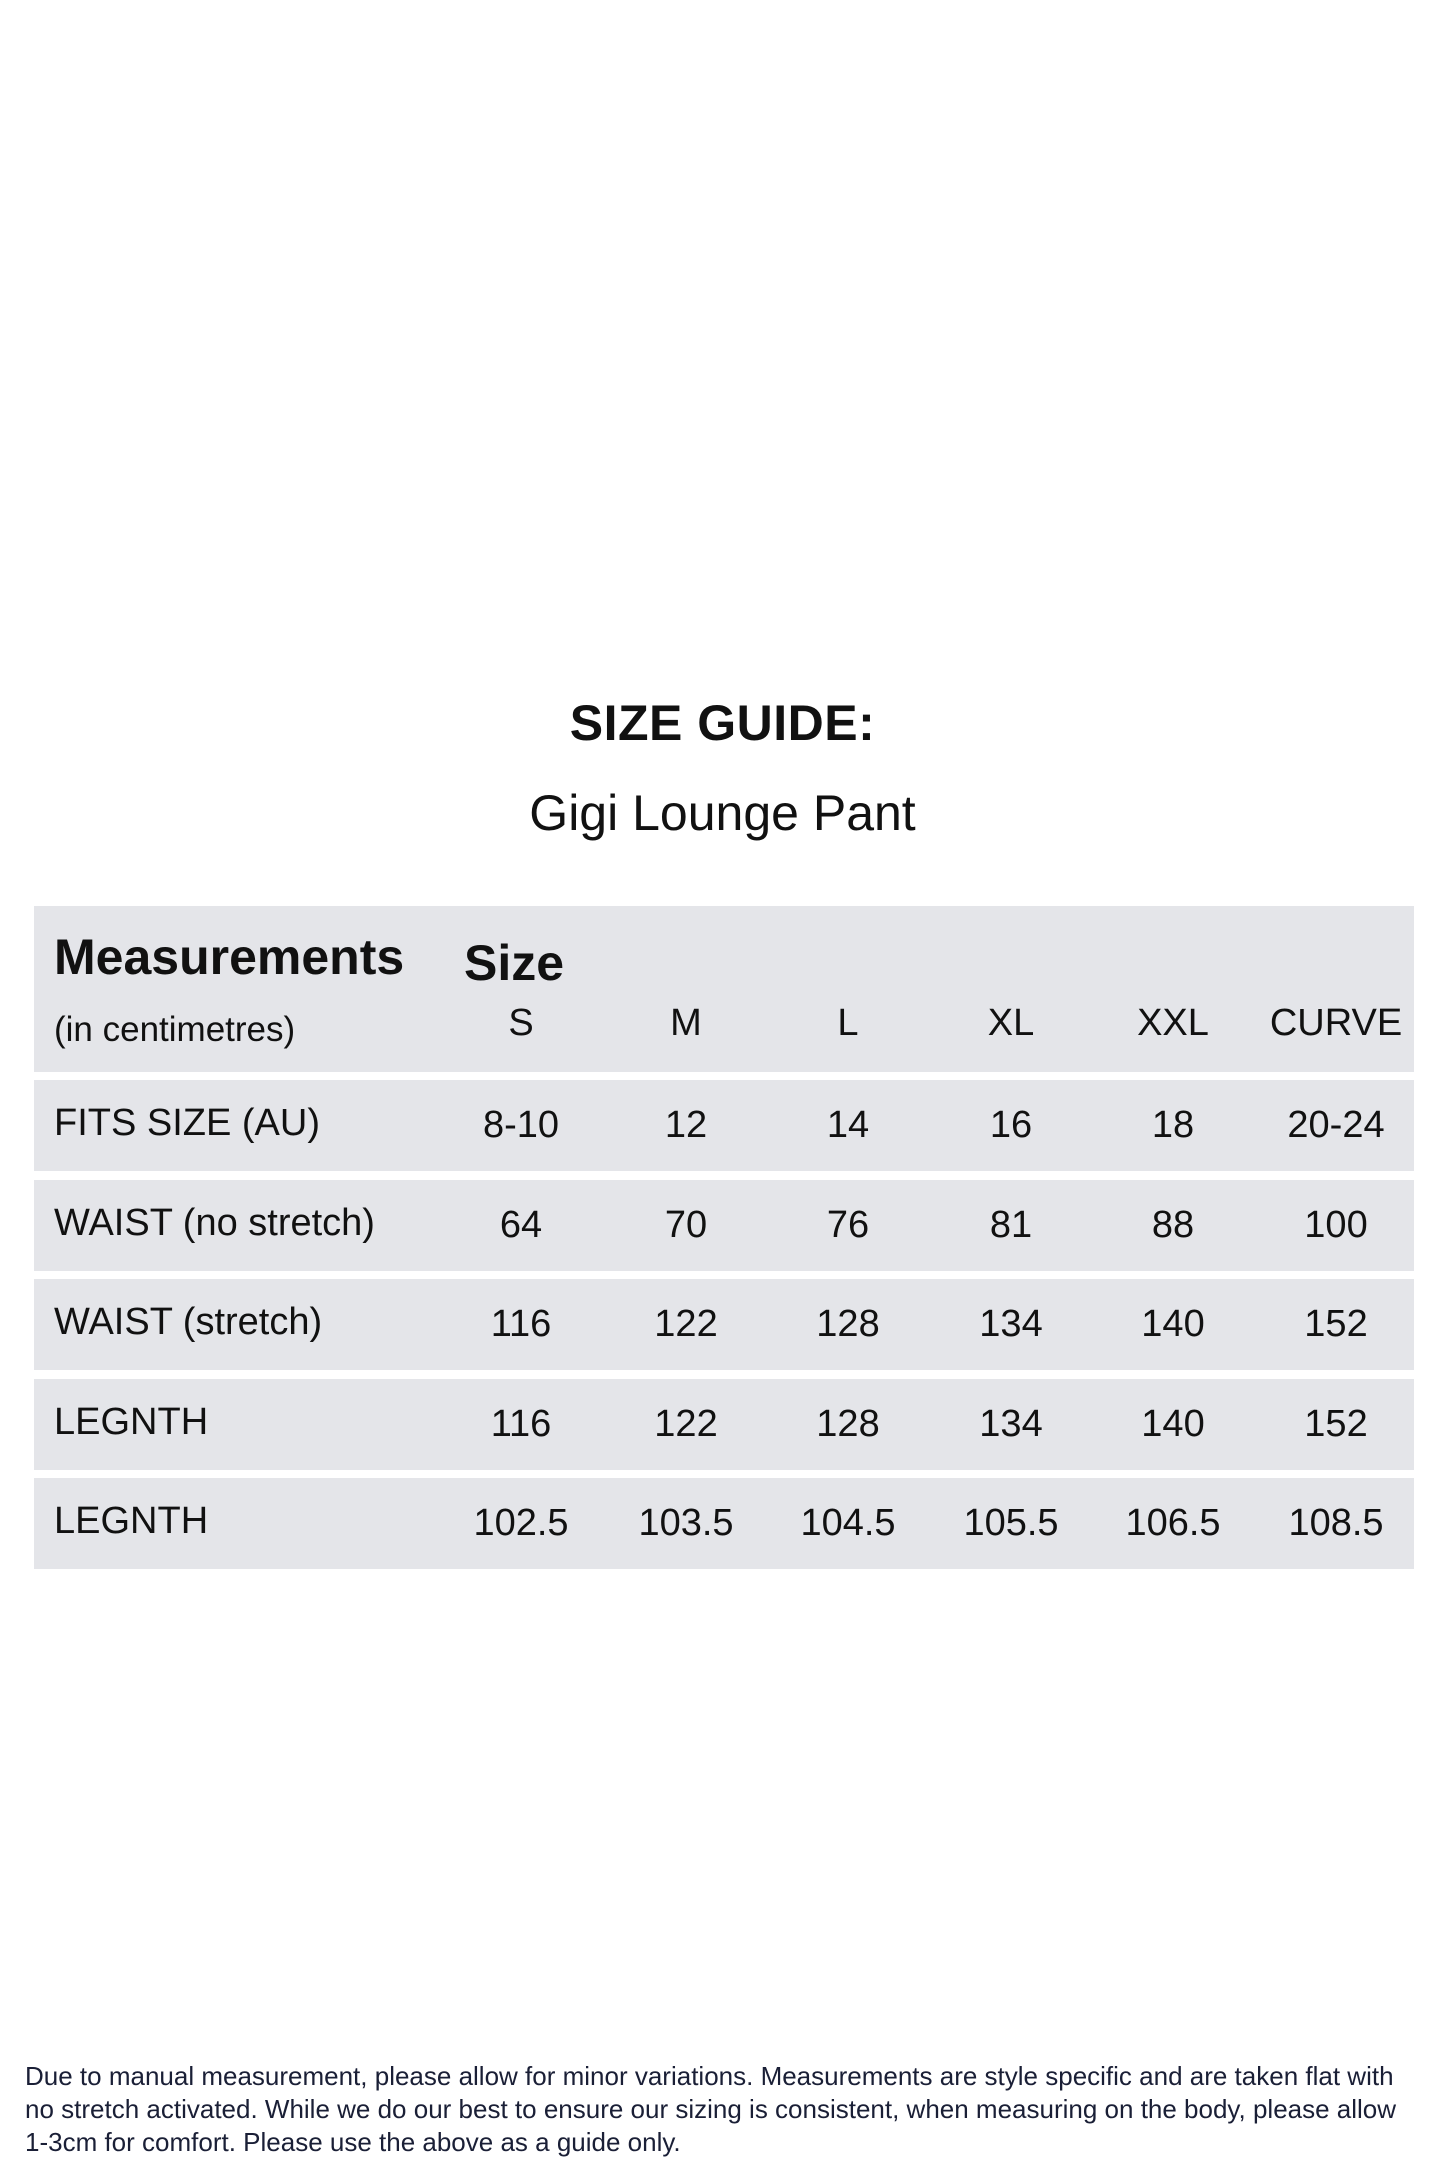  I want to click on table-cell: 64, so click(521, 1225).